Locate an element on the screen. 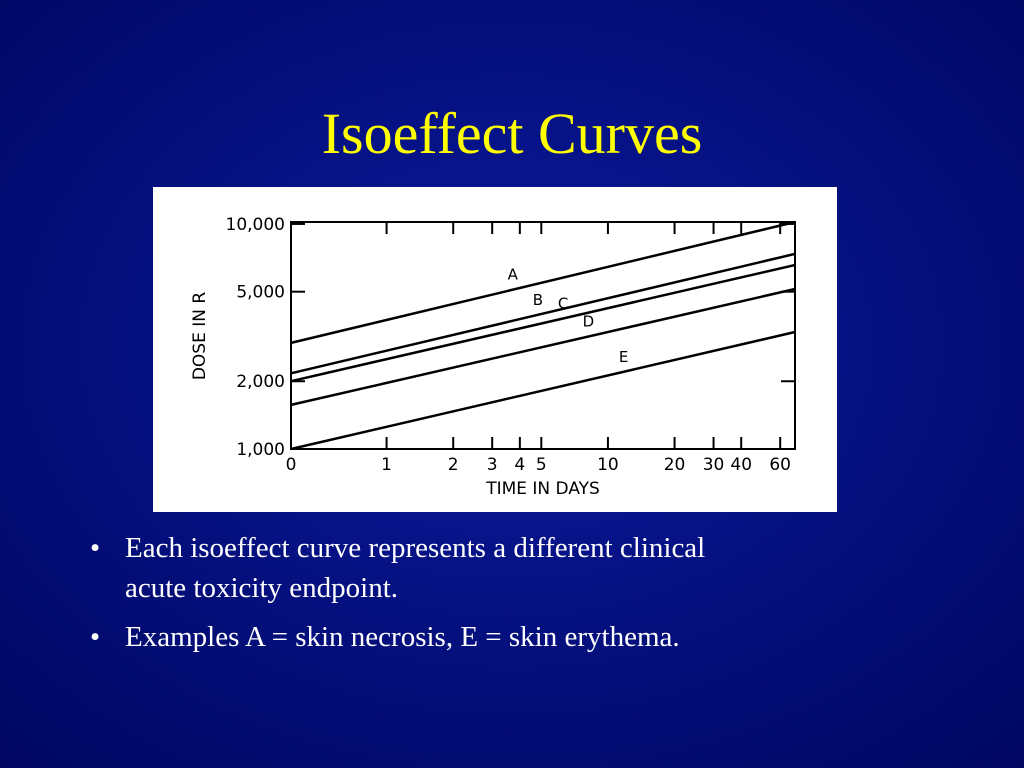  x-tick-label: 30 is located at coordinates (714, 465).